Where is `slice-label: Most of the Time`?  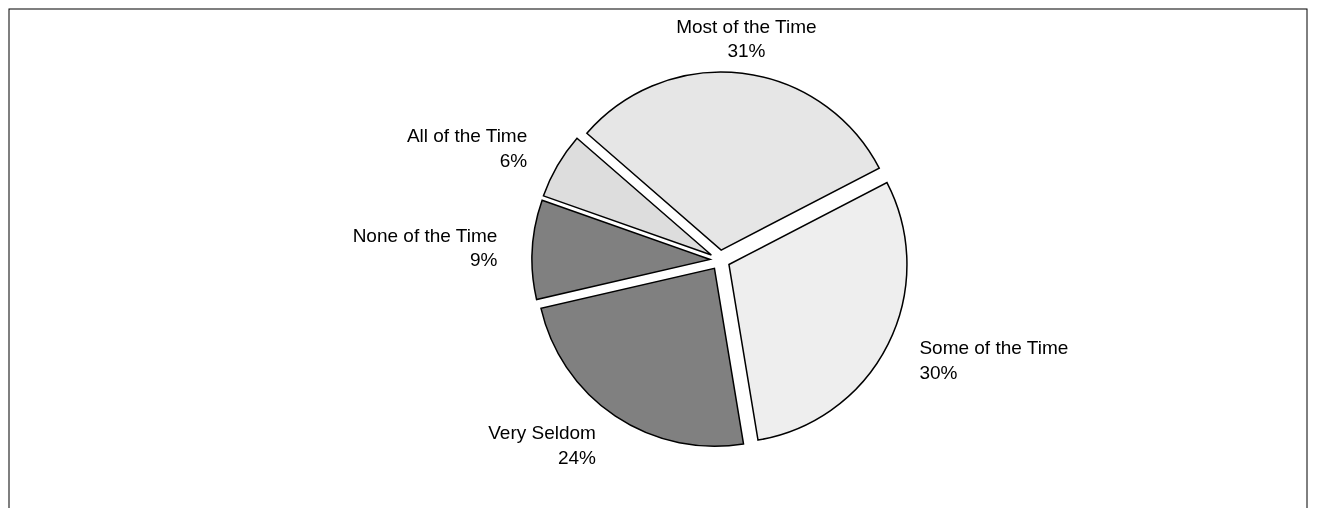
slice-label: Most of the Time is located at coordinates (746, 26).